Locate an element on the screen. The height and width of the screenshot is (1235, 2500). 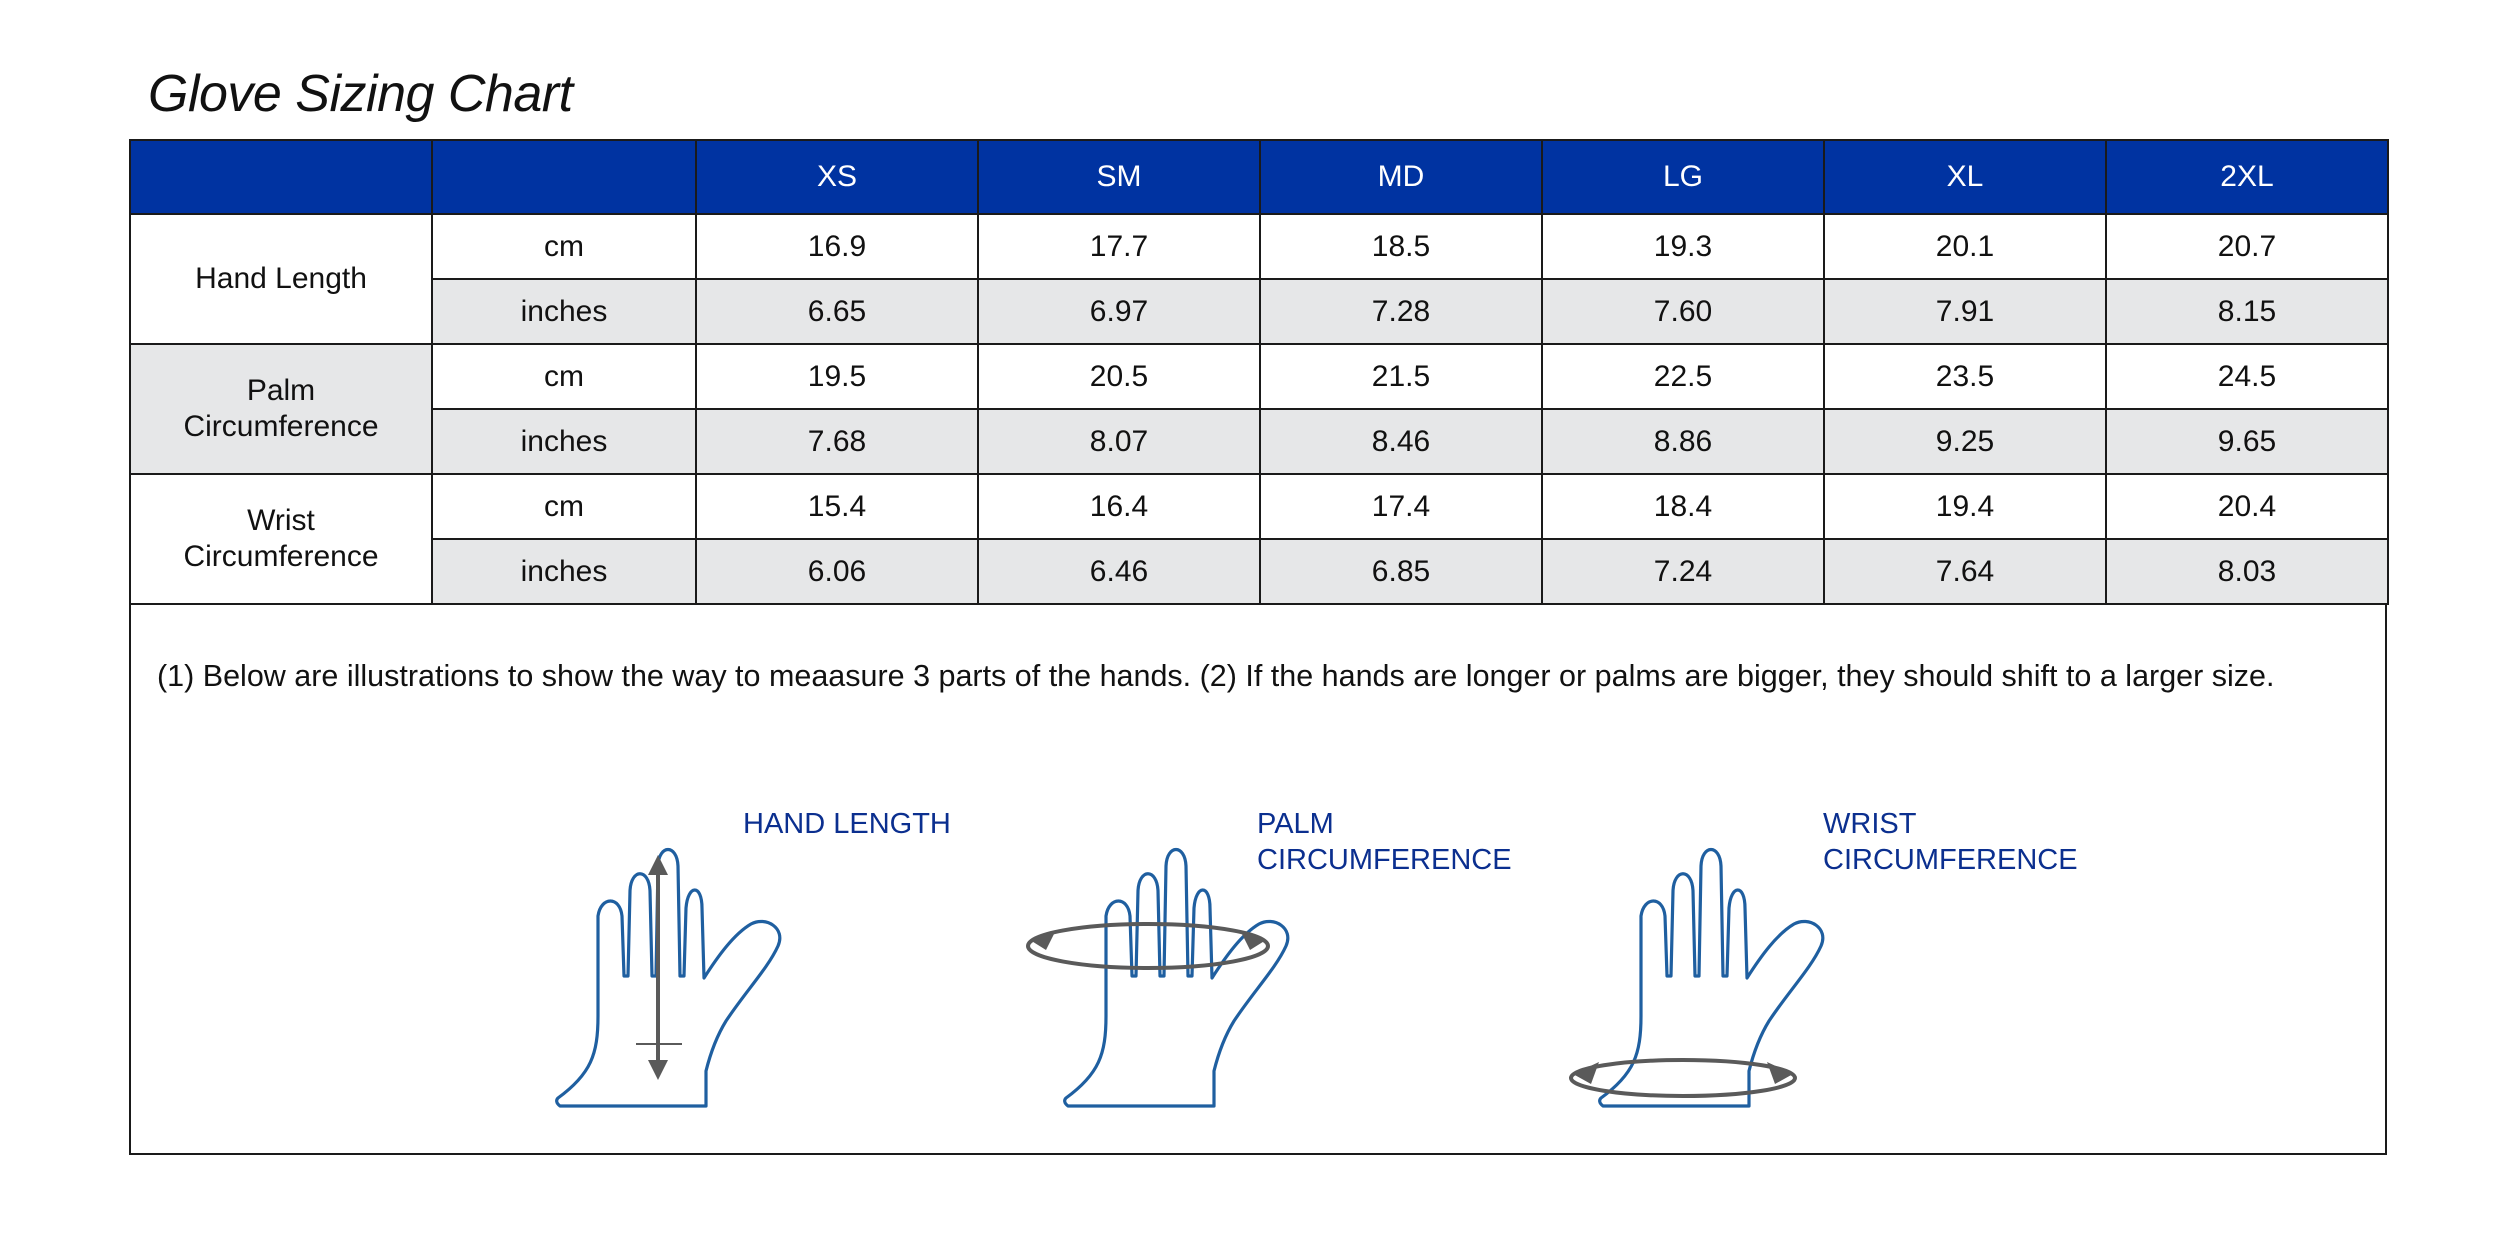
header-size-sm: SM is located at coordinates (1119, 177).